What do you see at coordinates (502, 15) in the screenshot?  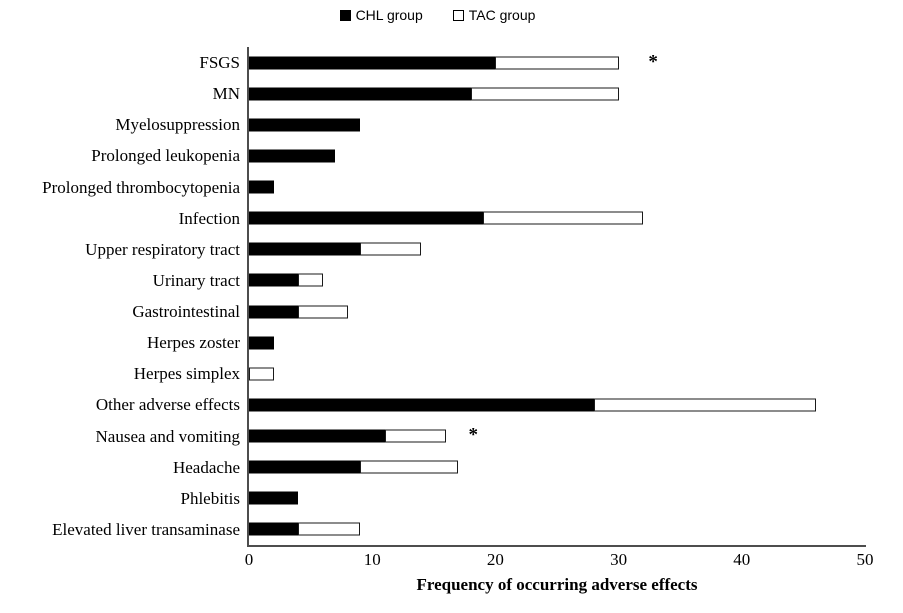 I see `legend-label-tac: TAC group` at bounding box center [502, 15].